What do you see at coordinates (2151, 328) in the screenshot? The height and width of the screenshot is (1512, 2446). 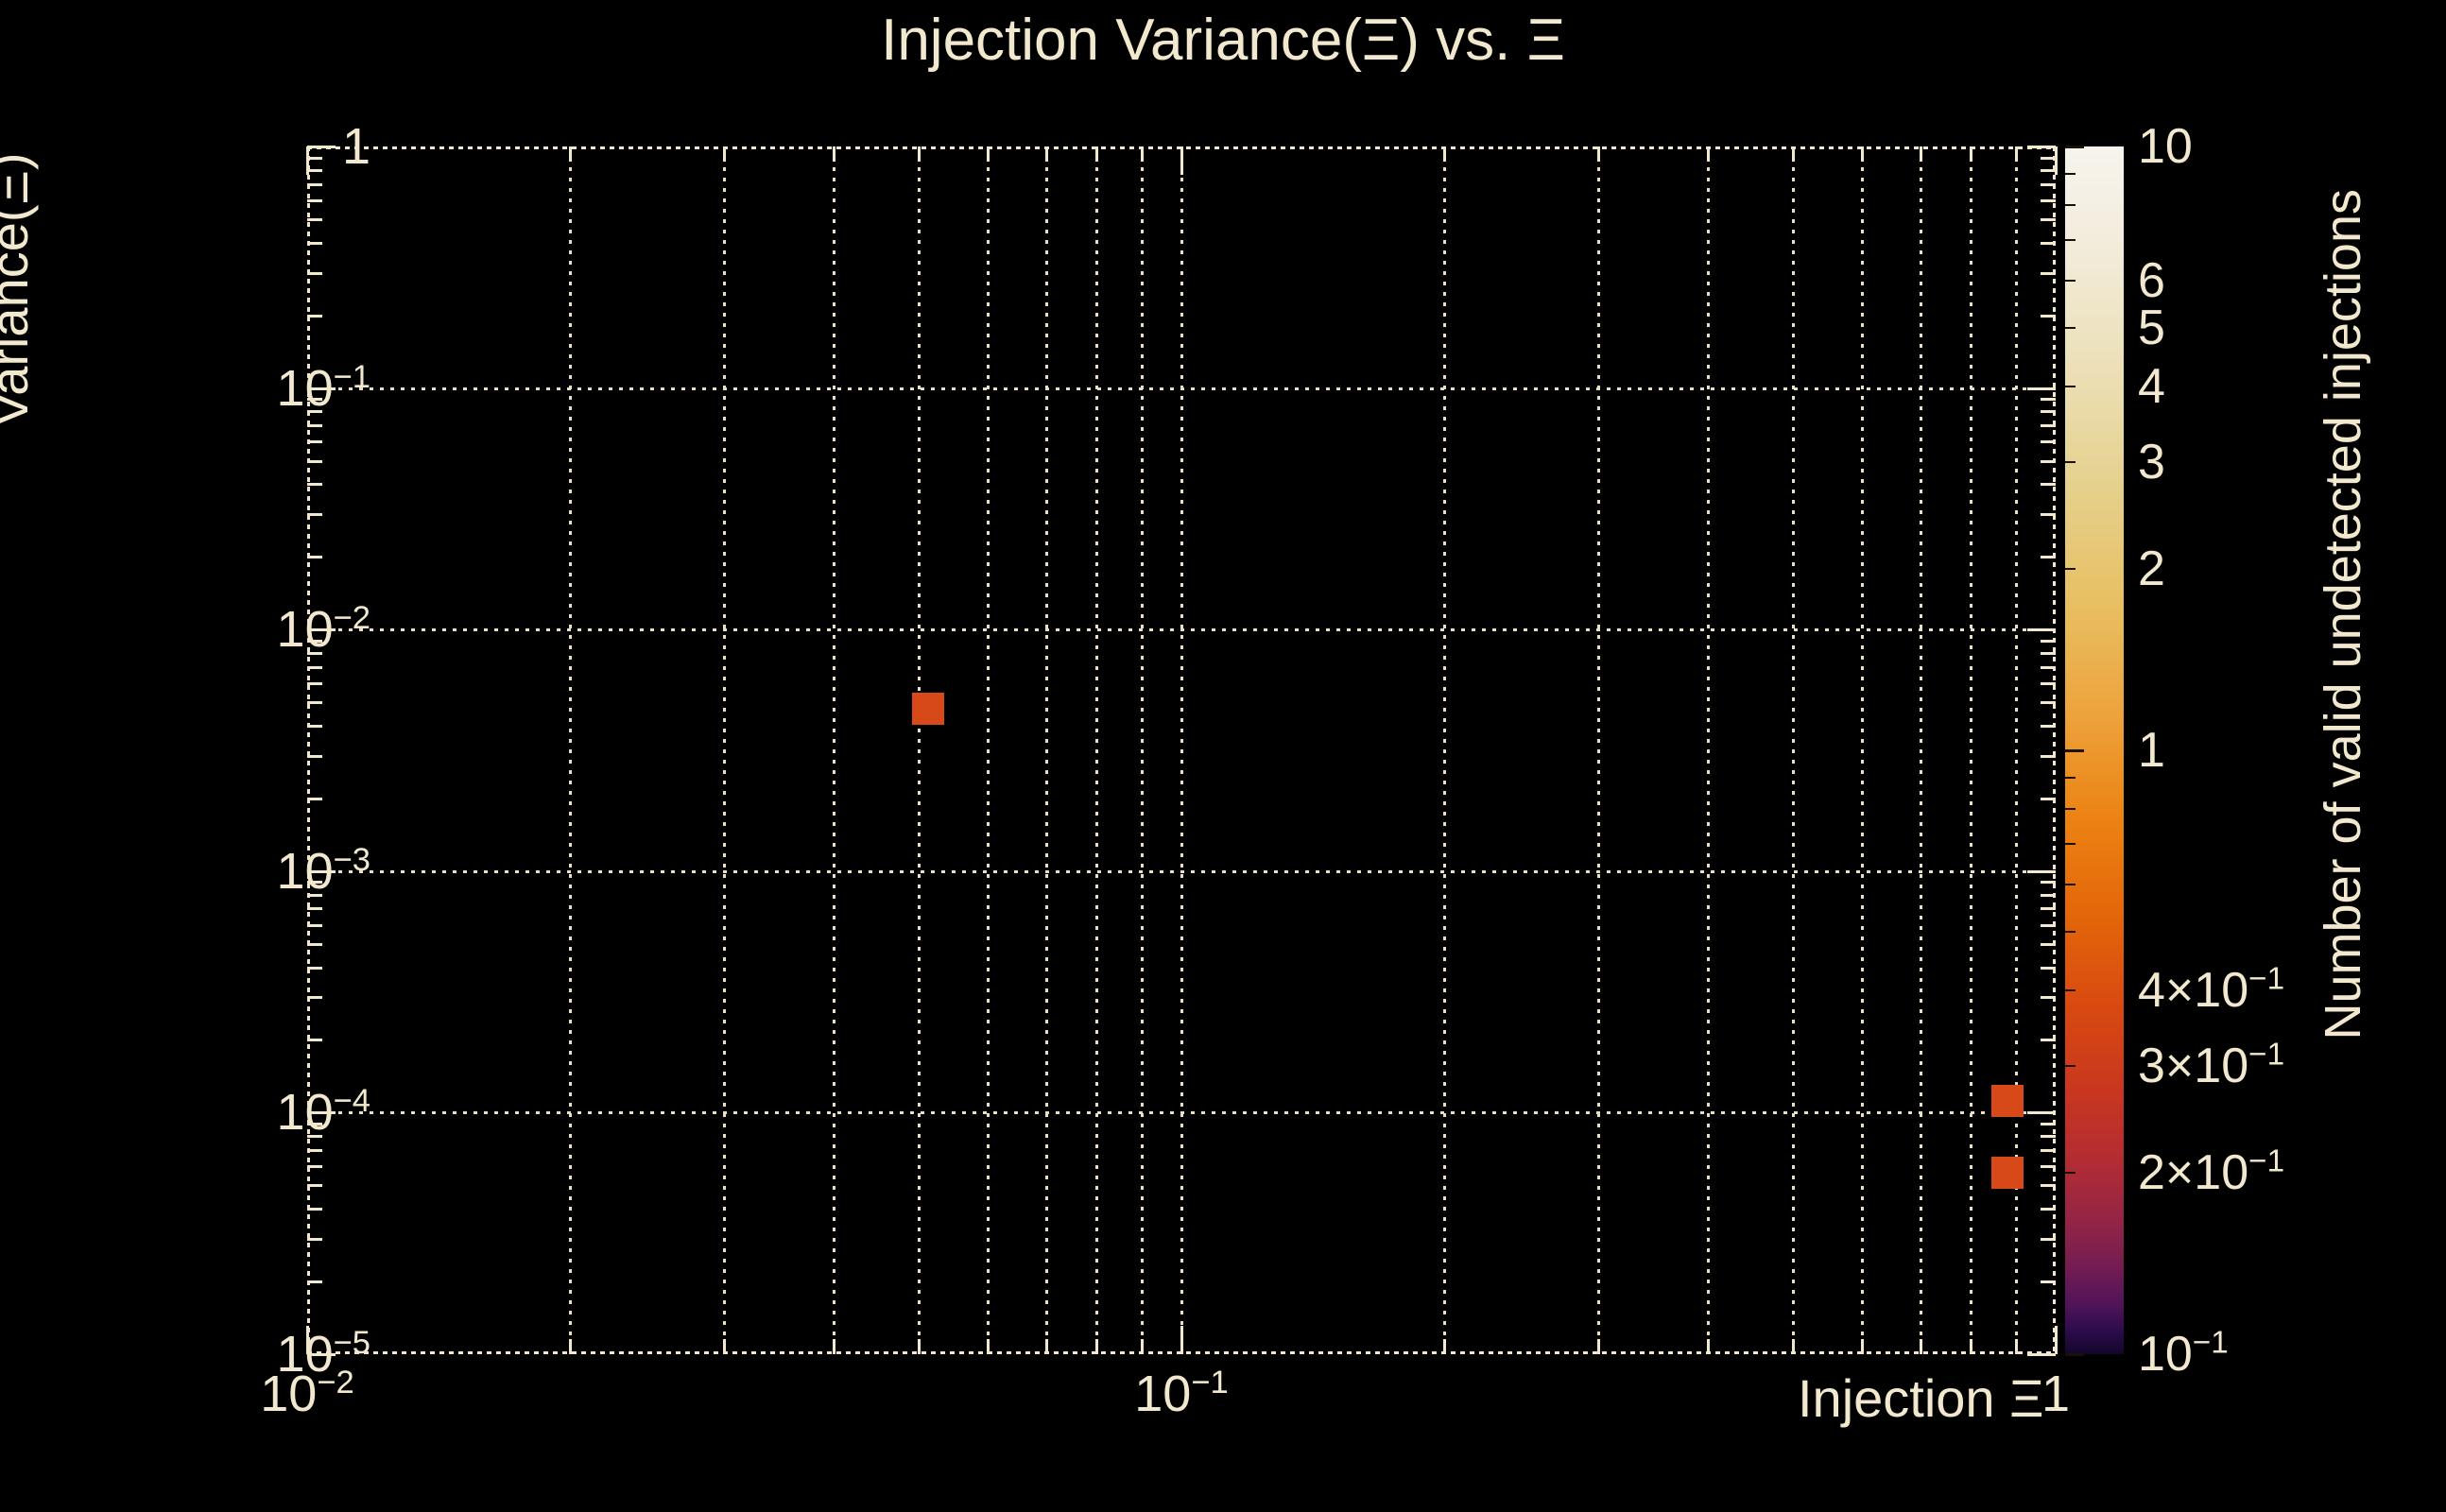 I see `colorbar-tick-label: 5` at bounding box center [2151, 328].